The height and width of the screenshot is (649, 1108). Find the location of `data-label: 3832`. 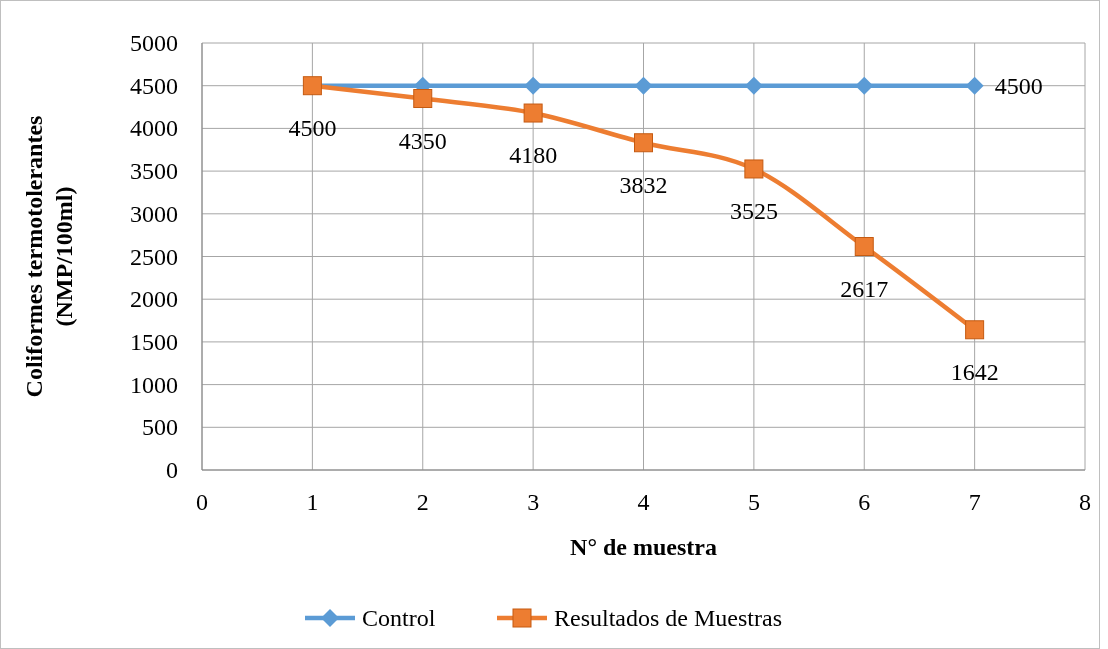

data-label: 3832 is located at coordinates (643, 184).